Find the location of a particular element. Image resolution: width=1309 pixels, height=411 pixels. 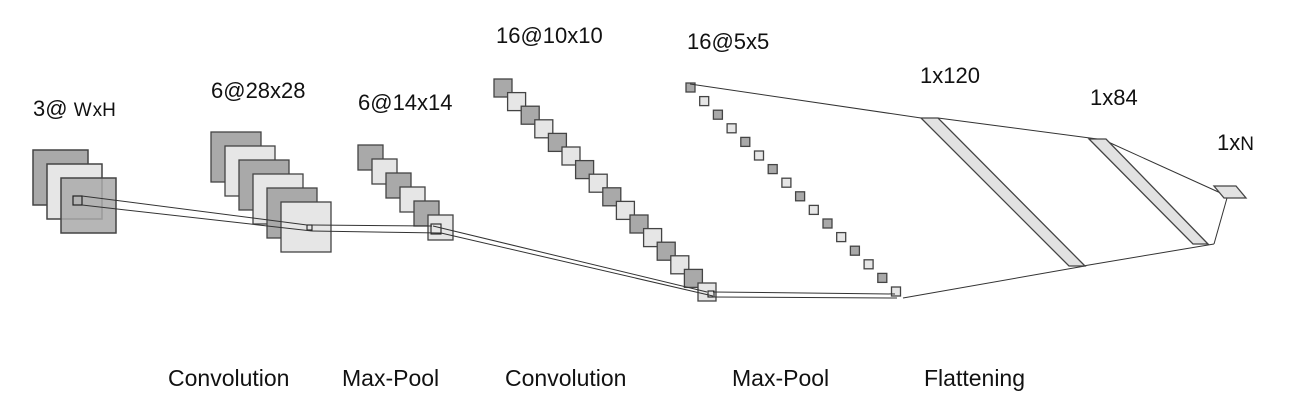

pool1-map-window is located at coordinates (436, 229).